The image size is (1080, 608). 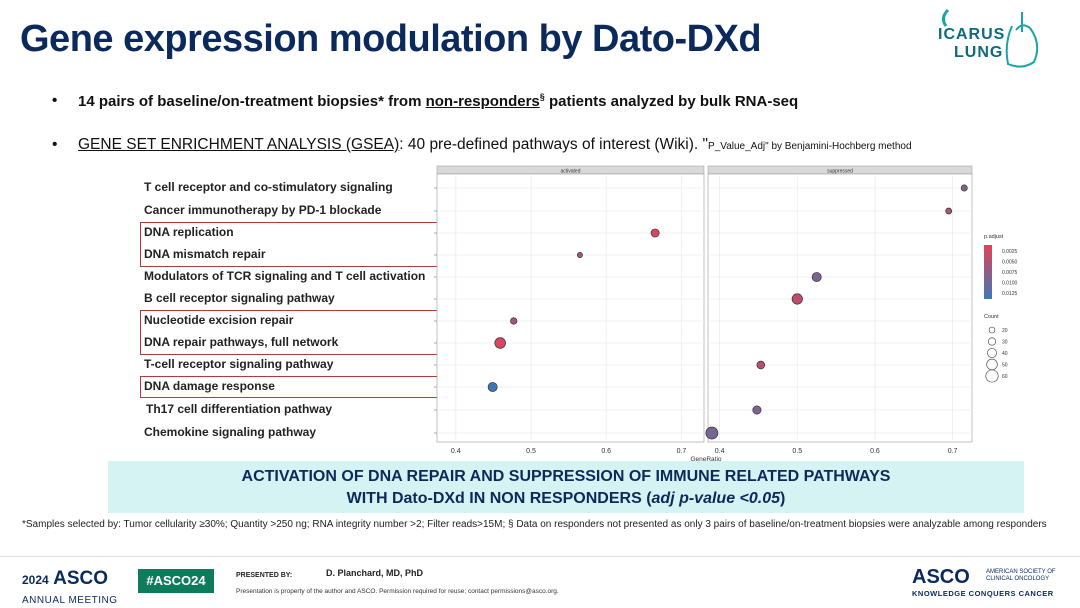 What do you see at coordinates (209, 386) in the screenshot?
I see `pathway-label: DNA damage response` at bounding box center [209, 386].